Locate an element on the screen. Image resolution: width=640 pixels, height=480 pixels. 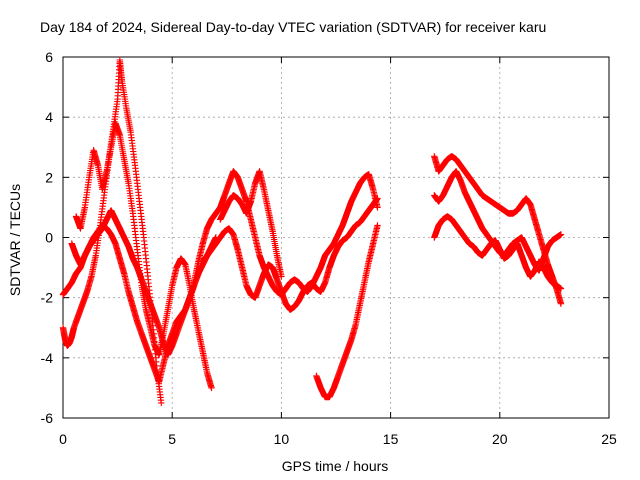
y-axis-label: SDTVAR / TECUs is located at coordinates (15, 240).